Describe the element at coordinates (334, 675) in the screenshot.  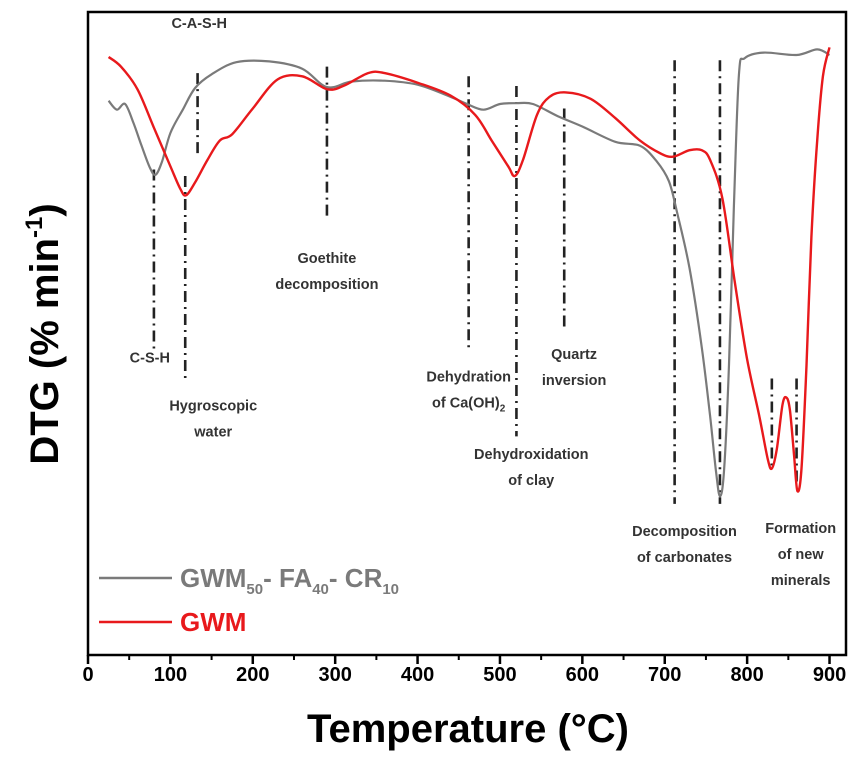
I see `x-tick-label: 300` at that location.